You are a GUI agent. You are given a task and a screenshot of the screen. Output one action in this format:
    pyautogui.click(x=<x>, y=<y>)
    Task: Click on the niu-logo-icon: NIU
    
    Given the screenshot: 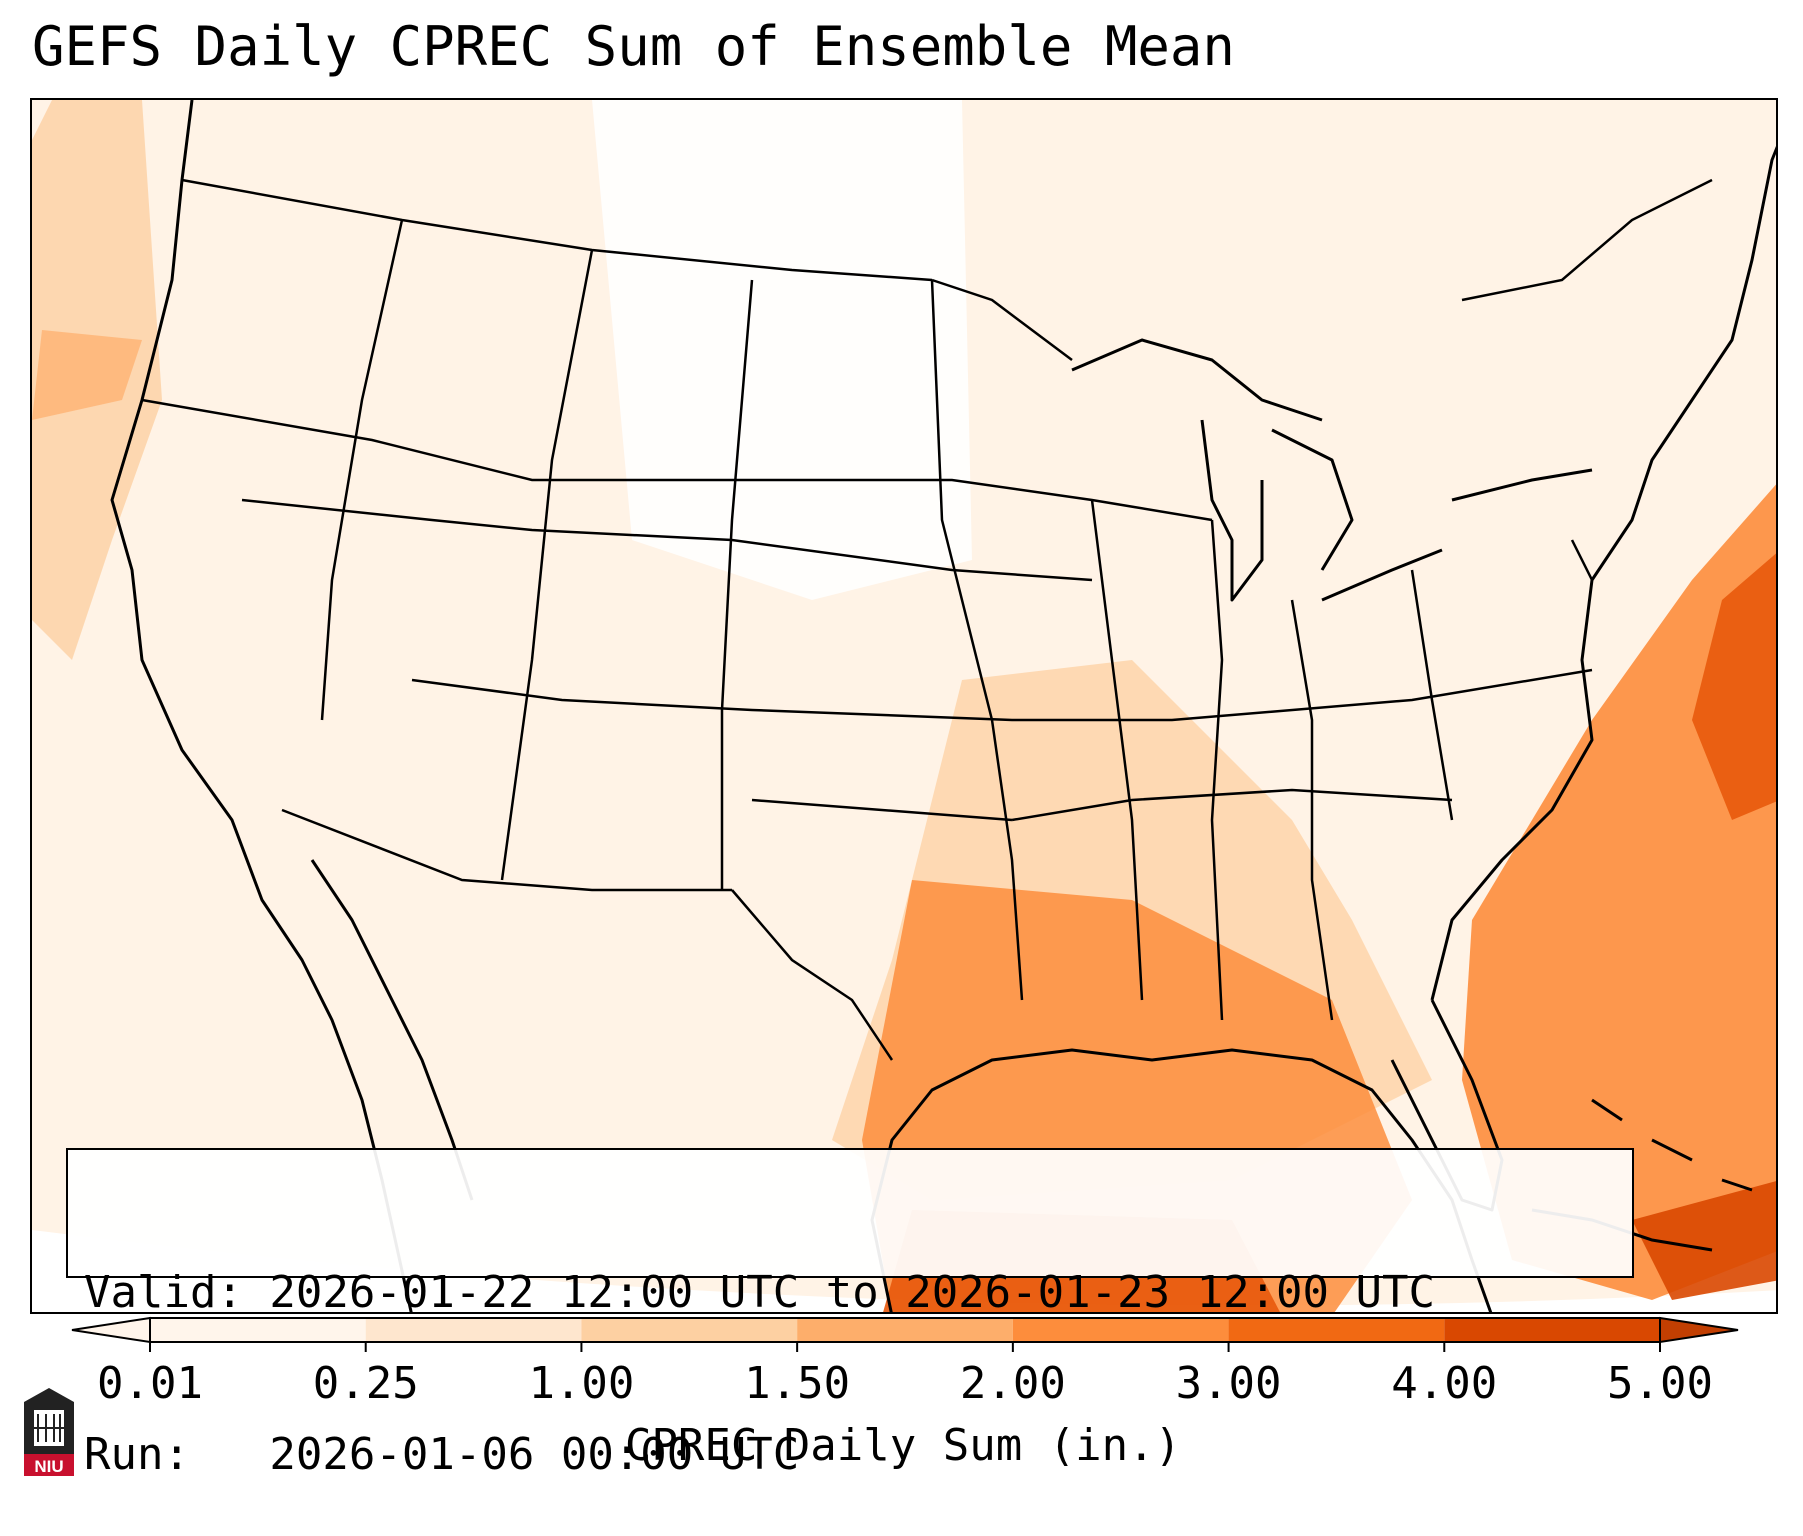 What is the action you would take?
    pyautogui.click(x=49, y=1432)
    